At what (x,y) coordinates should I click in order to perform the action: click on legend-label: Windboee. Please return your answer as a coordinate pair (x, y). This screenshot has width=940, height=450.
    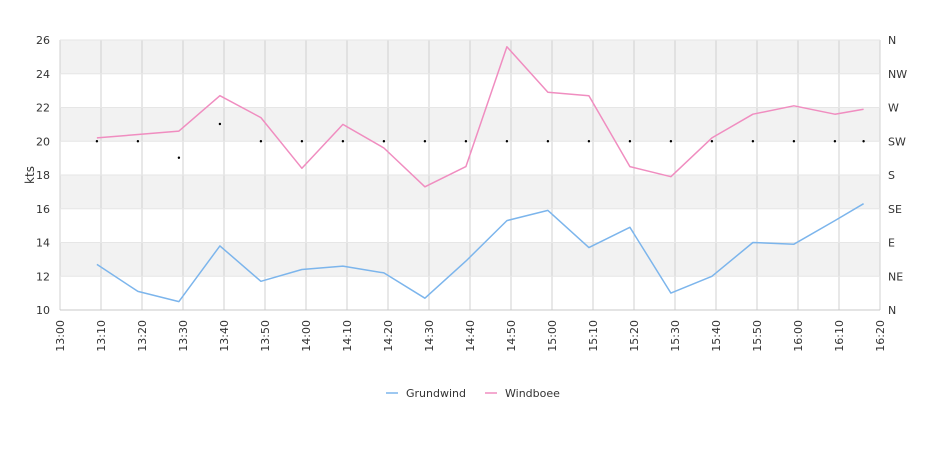
    Looking at the image, I should click on (532, 393).